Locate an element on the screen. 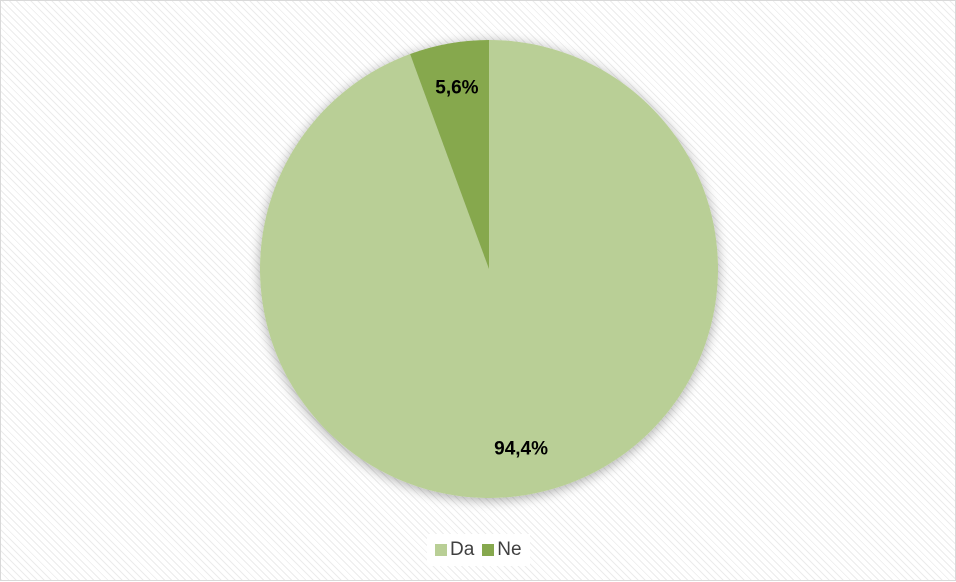 The width and height of the screenshot is (956, 582). legend-swatch-da is located at coordinates (441, 550).